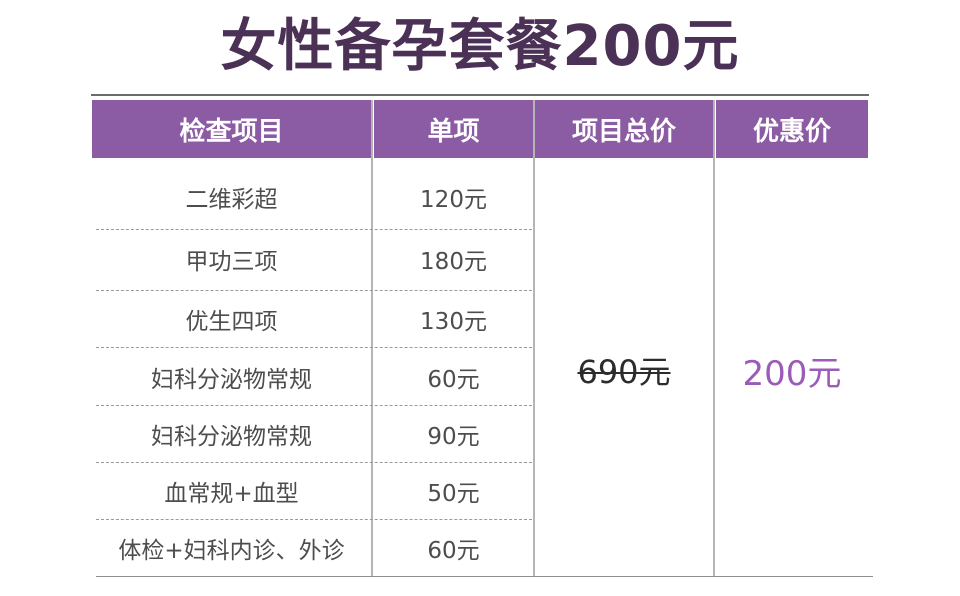 Image resolution: width=960 pixels, height=596 pixels. What do you see at coordinates (480, 95) in the screenshot?
I see `table-top-border` at bounding box center [480, 95].